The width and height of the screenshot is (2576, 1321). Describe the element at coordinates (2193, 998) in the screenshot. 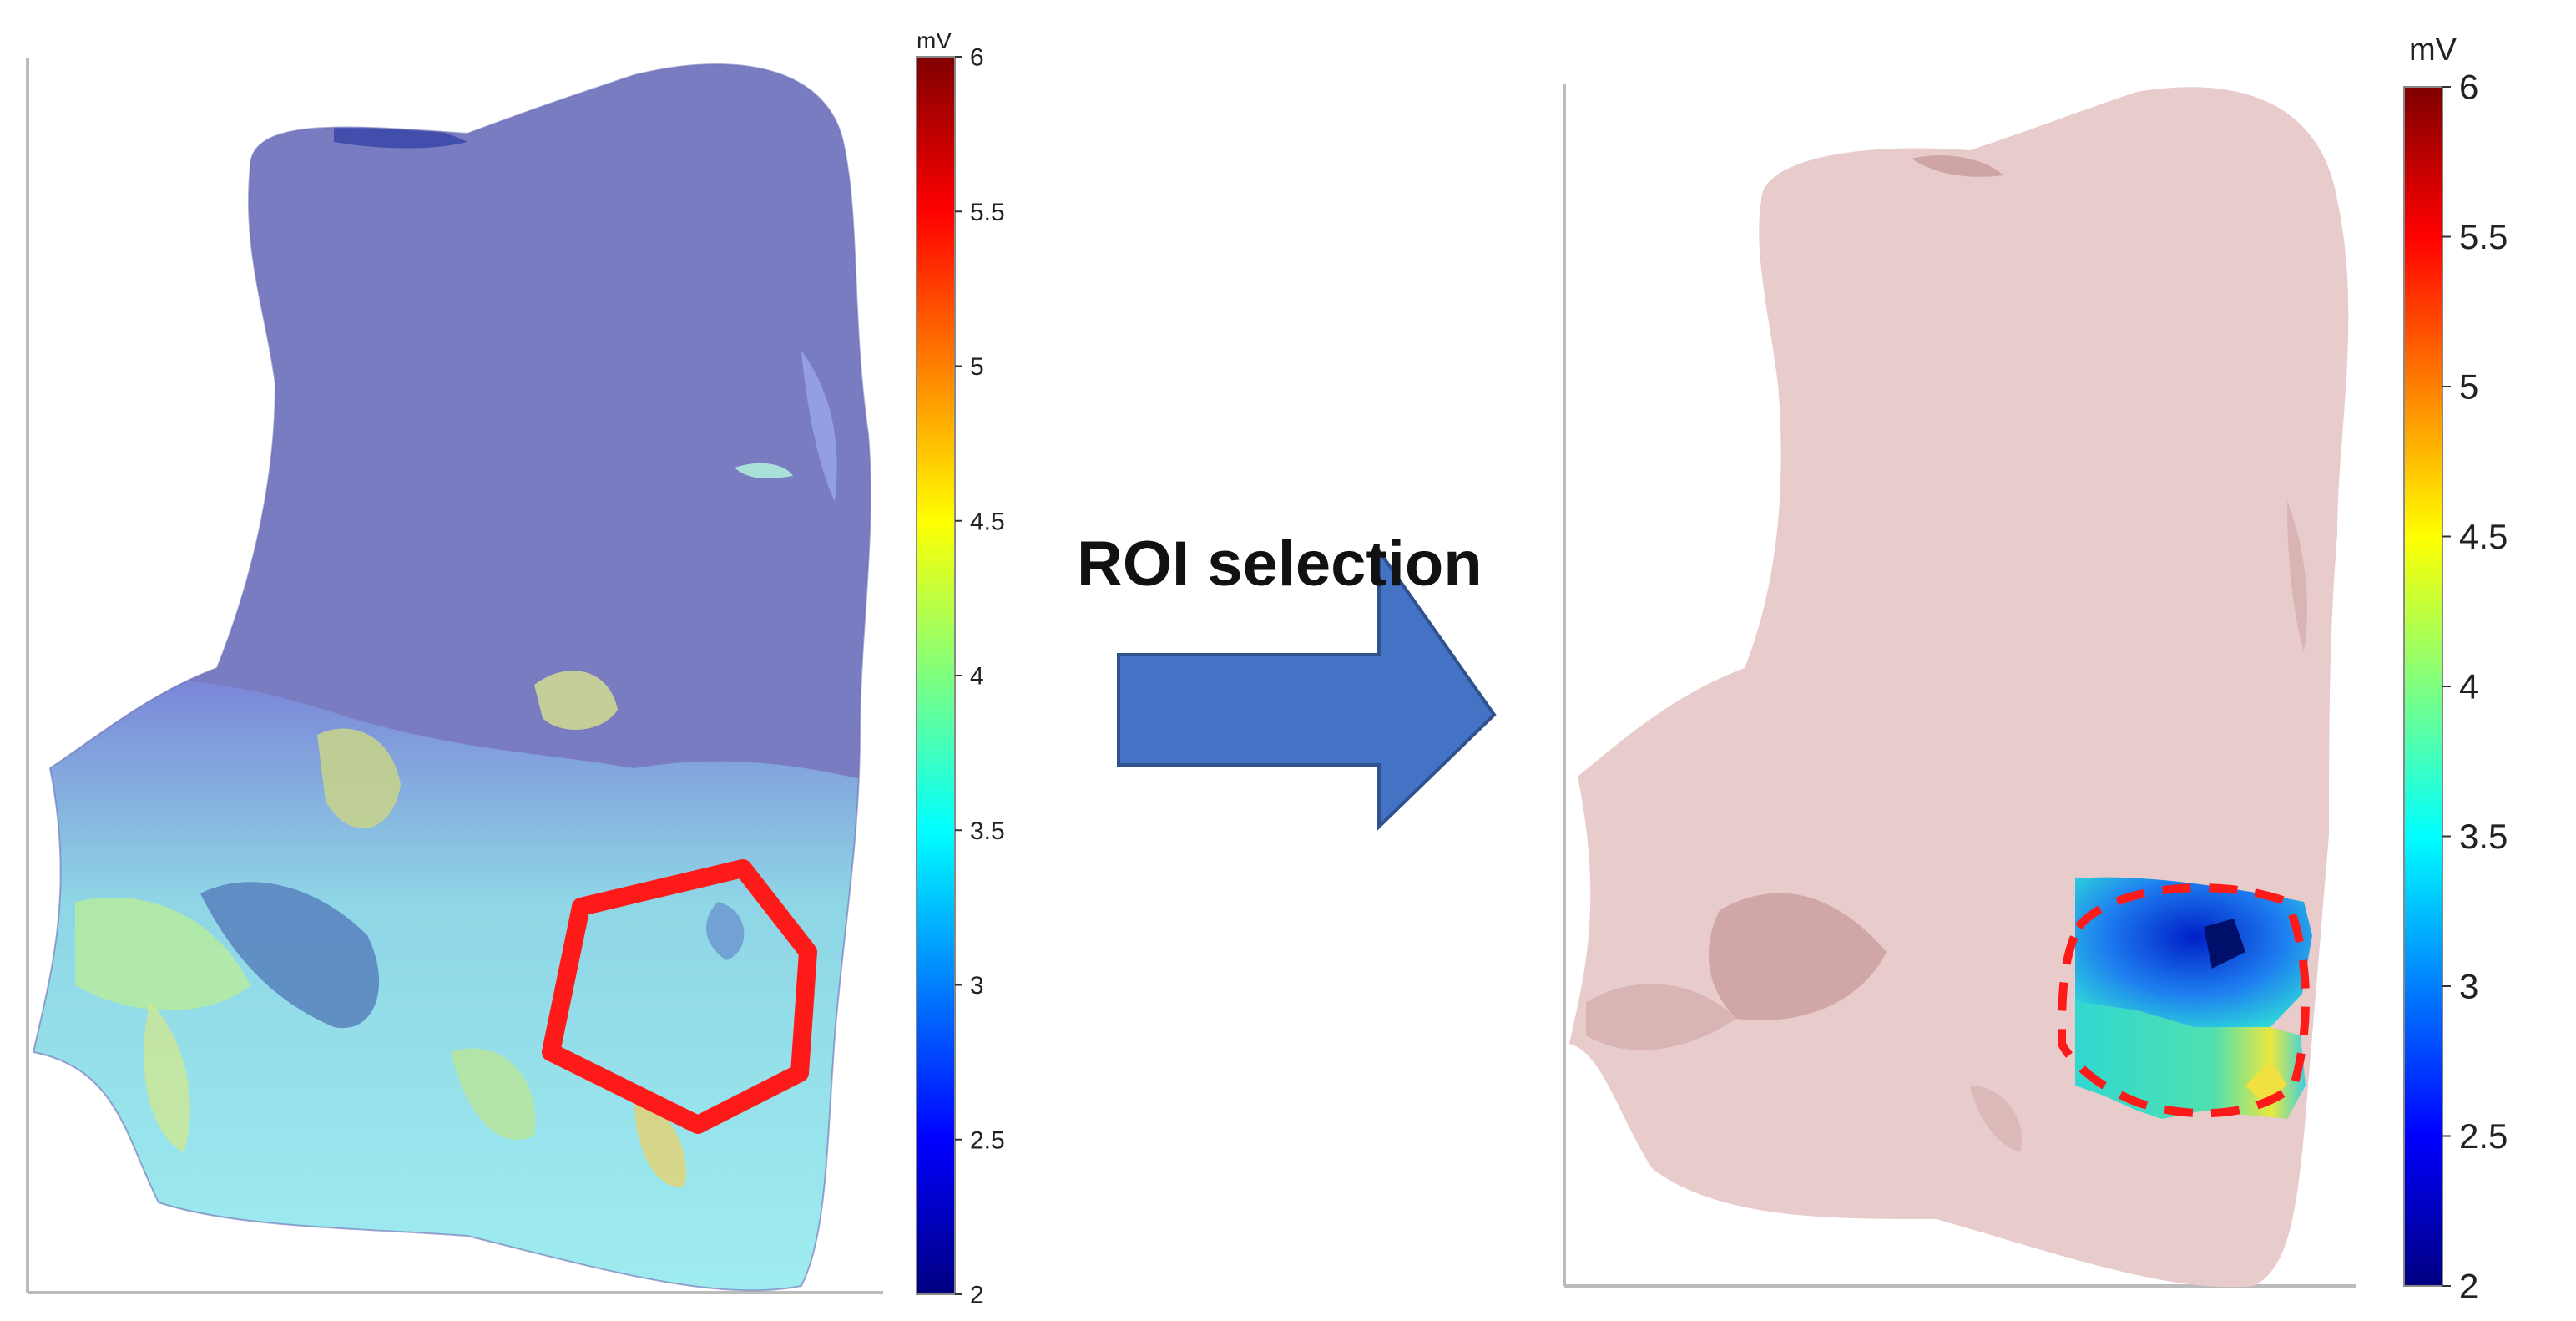

I see `roi-region-colored` at that location.